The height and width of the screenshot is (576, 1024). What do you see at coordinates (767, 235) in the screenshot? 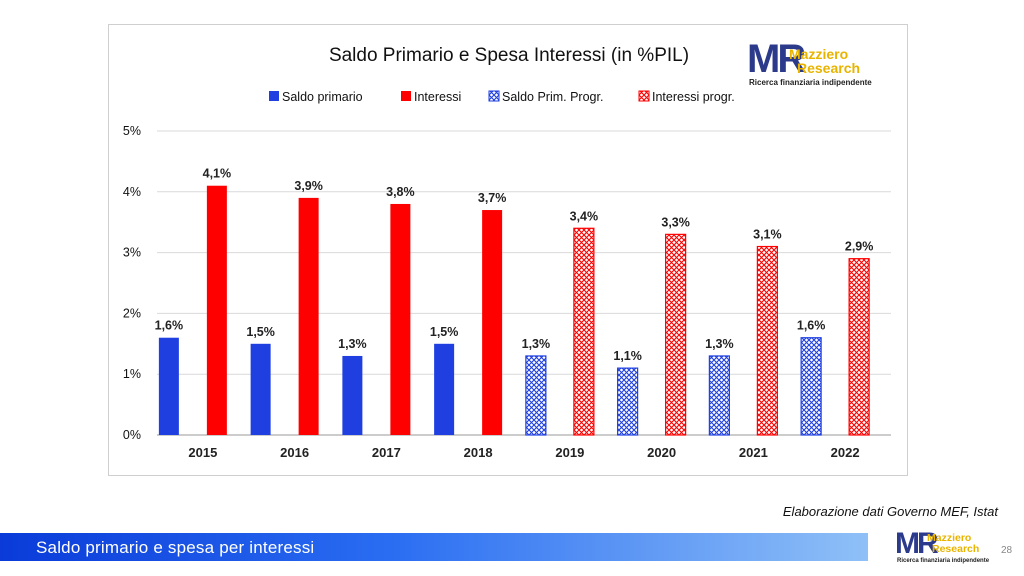
I see `data-label: 3,1%` at bounding box center [767, 235].